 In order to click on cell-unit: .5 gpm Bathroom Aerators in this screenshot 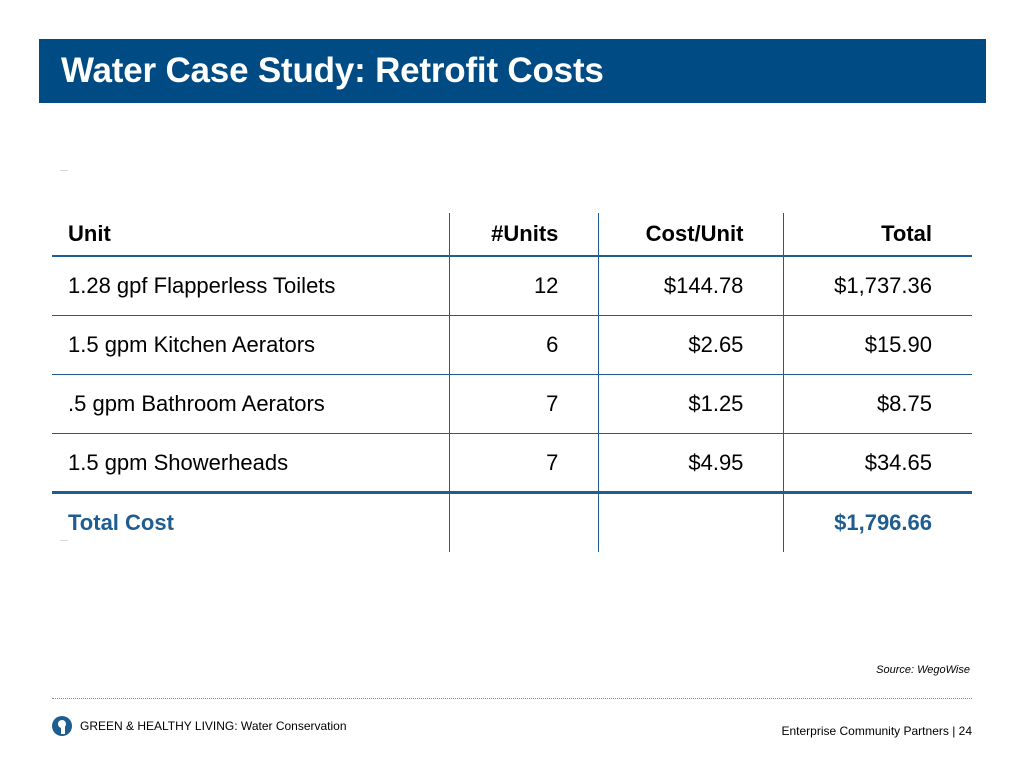, I will do `click(251, 404)`.